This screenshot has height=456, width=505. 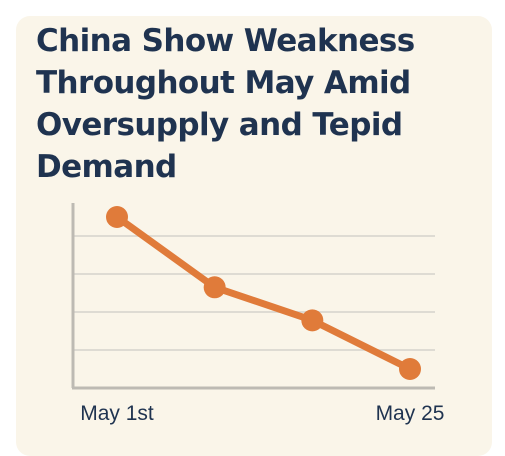 What do you see at coordinates (410, 413) in the screenshot?
I see `x-tick-label-2: May 25` at bounding box center [410, 413].